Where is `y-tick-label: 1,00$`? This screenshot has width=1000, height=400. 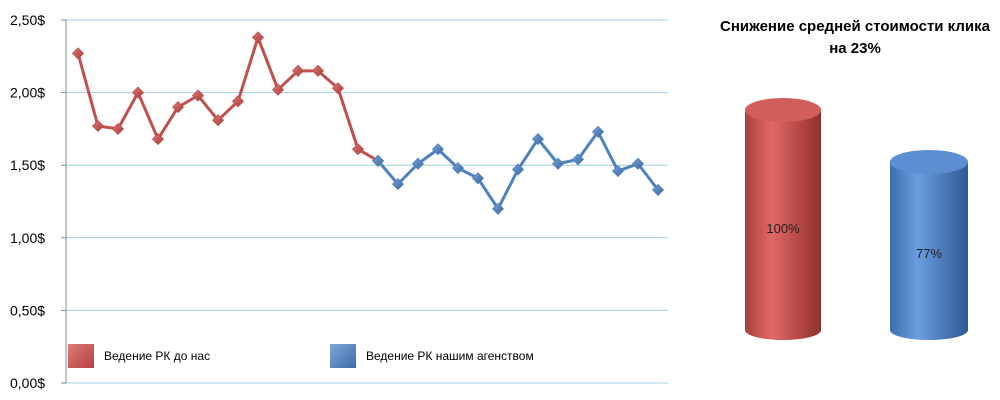
y-tick-label: 1,00$ is located at coordinates (27, 238).